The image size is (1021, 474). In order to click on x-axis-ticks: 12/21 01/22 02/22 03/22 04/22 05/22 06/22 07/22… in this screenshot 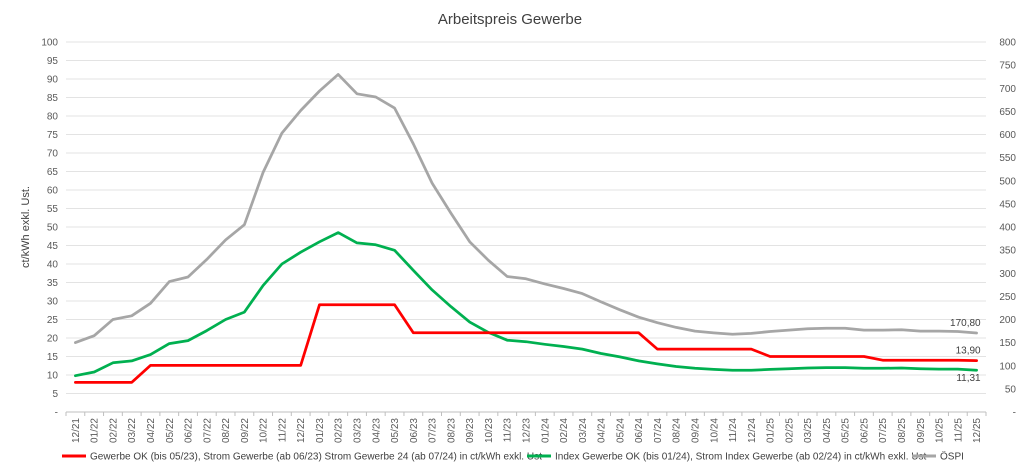, I will do `click(526, 427)`.